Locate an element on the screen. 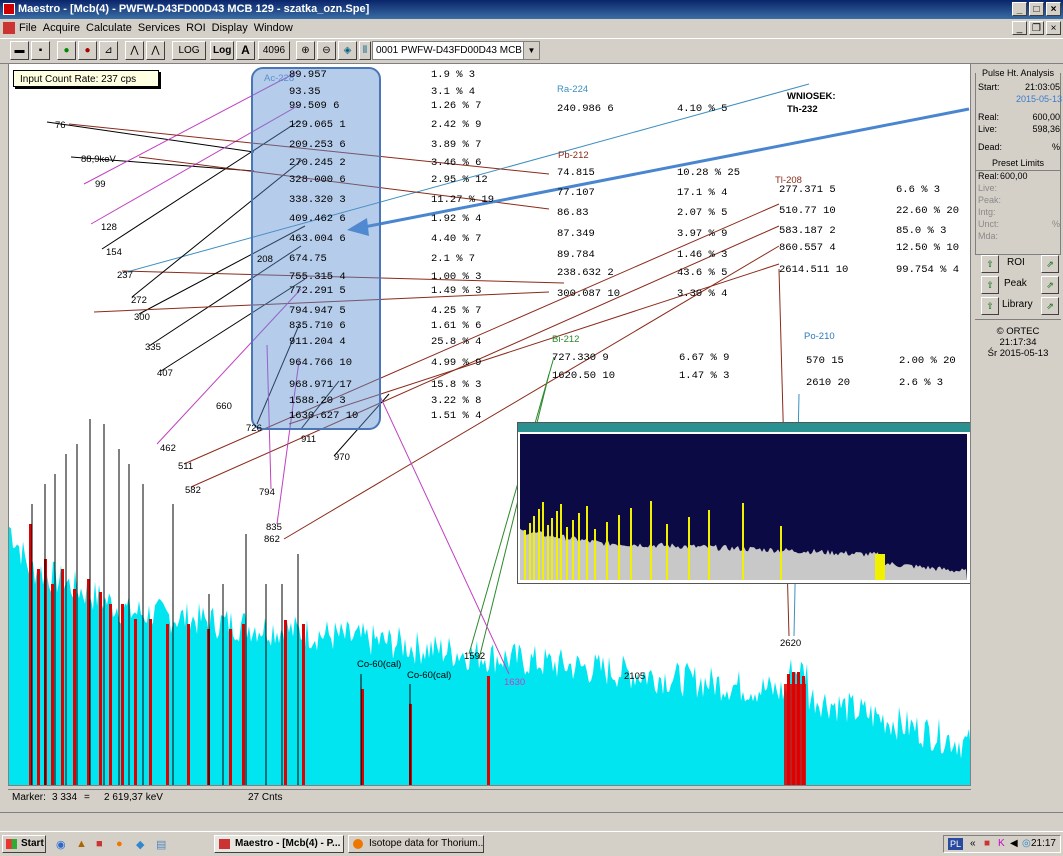 The image size is (1063, 856). po210-yield: 2.6 % 3 is located at coordinates (921, 383).